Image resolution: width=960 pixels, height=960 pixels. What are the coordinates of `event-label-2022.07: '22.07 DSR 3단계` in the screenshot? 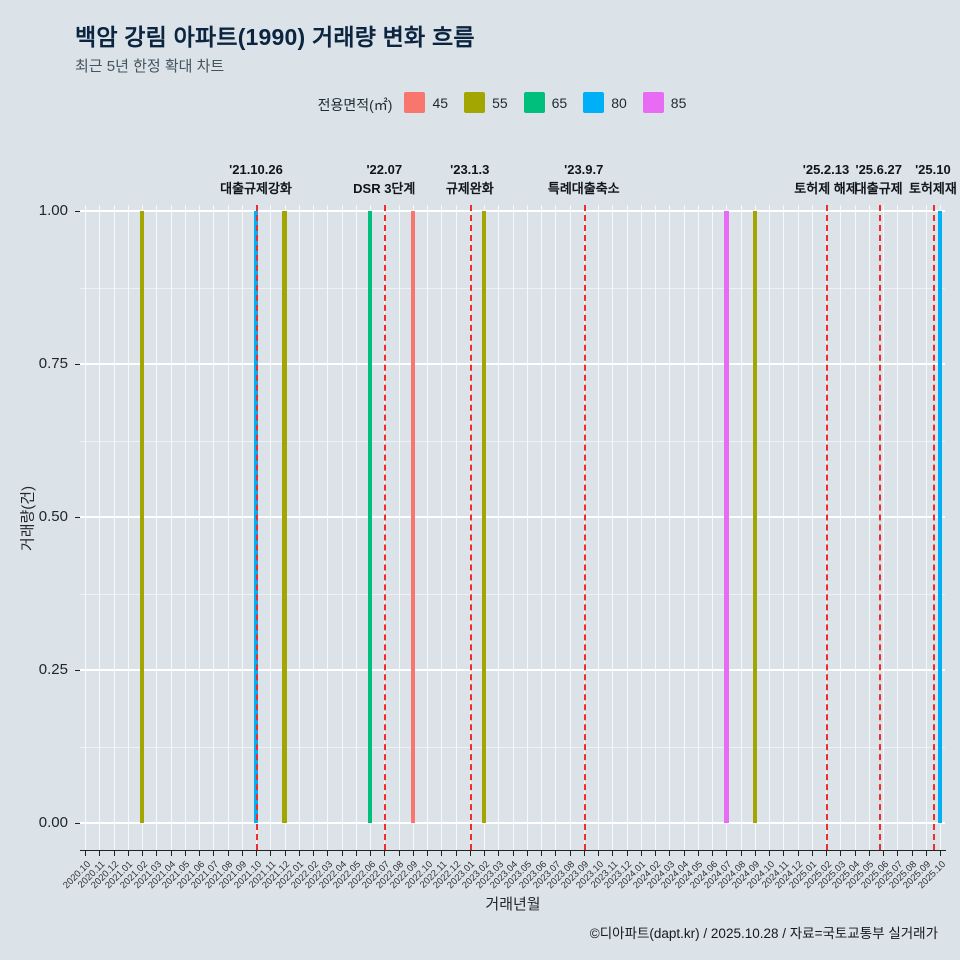 It's located at (384, 179).